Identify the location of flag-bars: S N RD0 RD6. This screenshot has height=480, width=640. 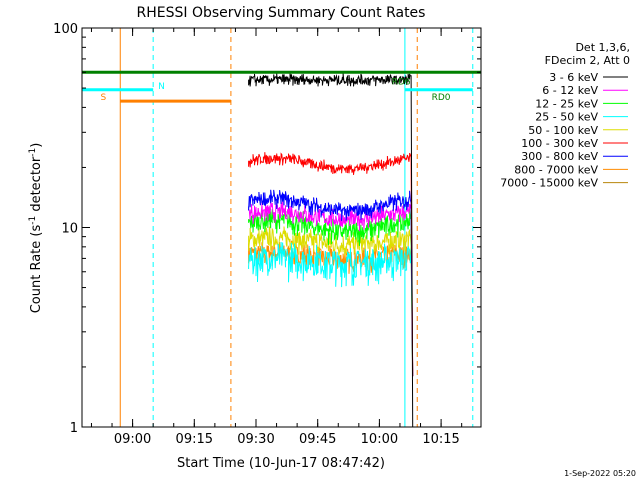
(281, 86).